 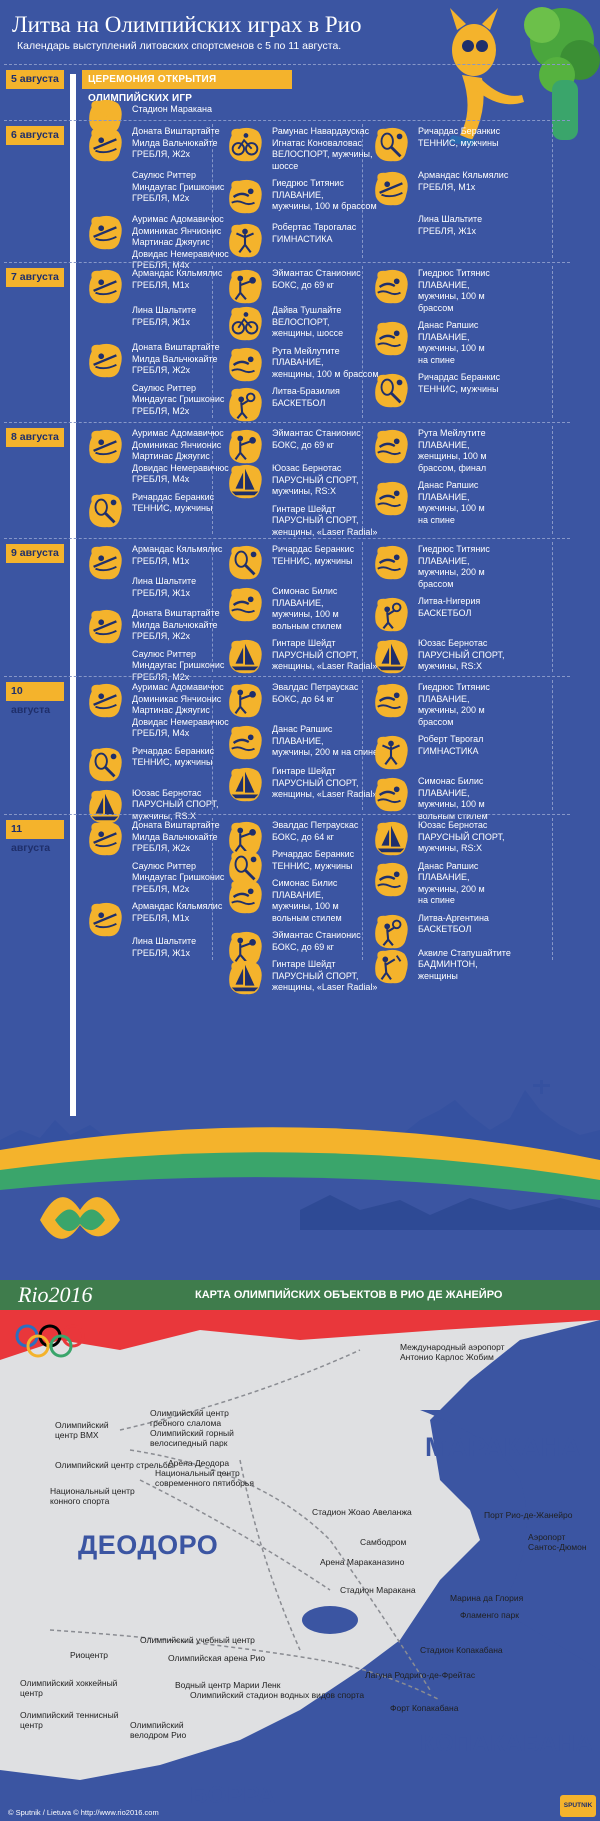 I want to click on venue-map-label: Арена Мараканазино, so click(x=362, y=1562).